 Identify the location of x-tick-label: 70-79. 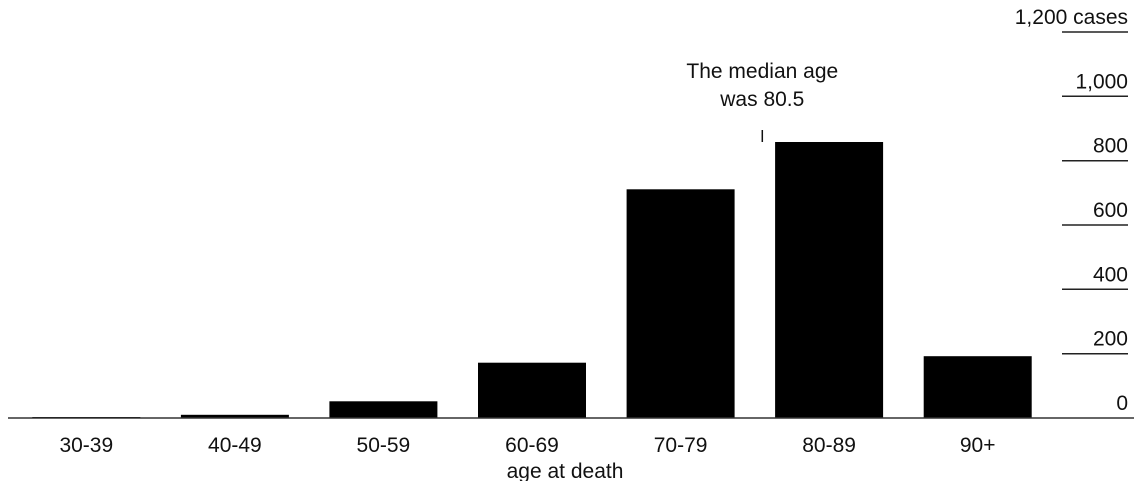
(681, 445).